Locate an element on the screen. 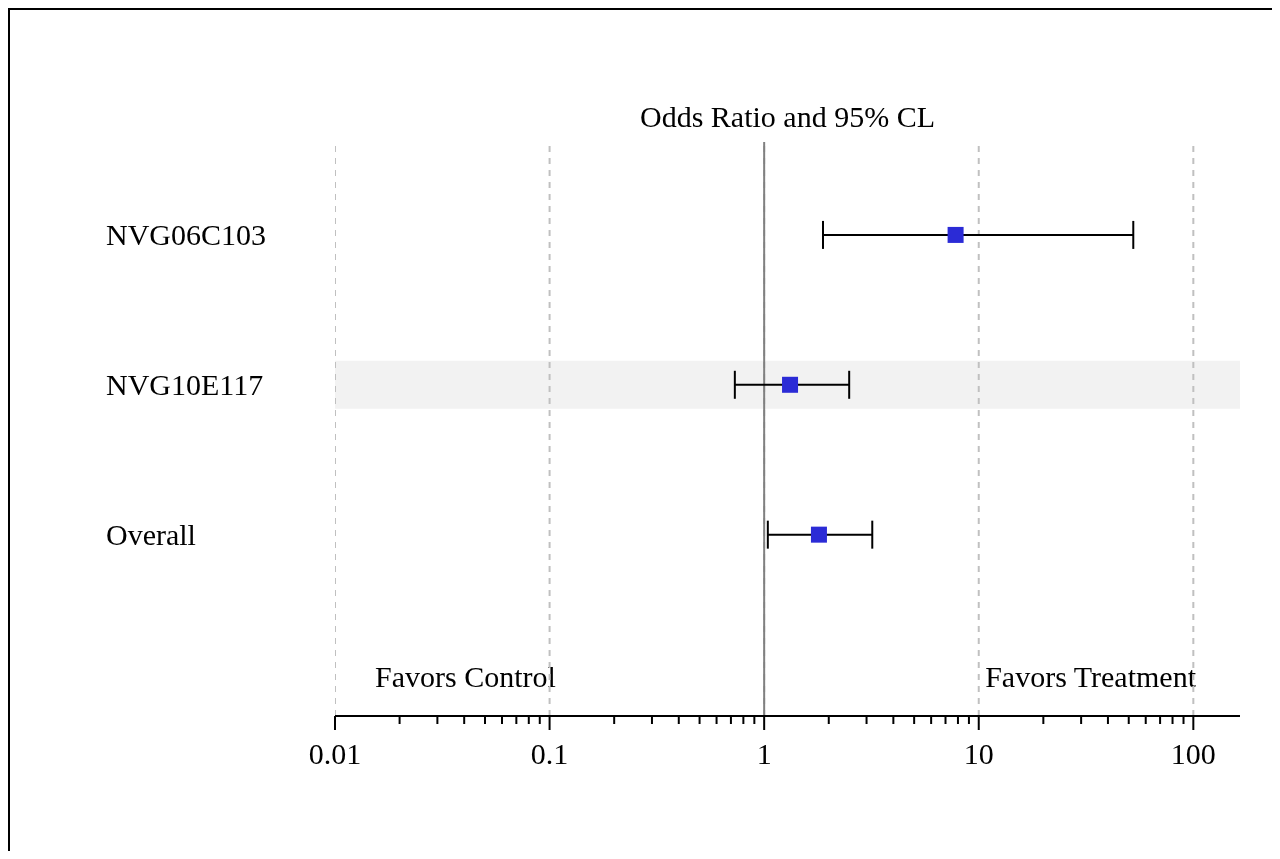 The width and height of the screenshot is (1280, 859). annotation: Favors Control is located at coordinates (465, 677).